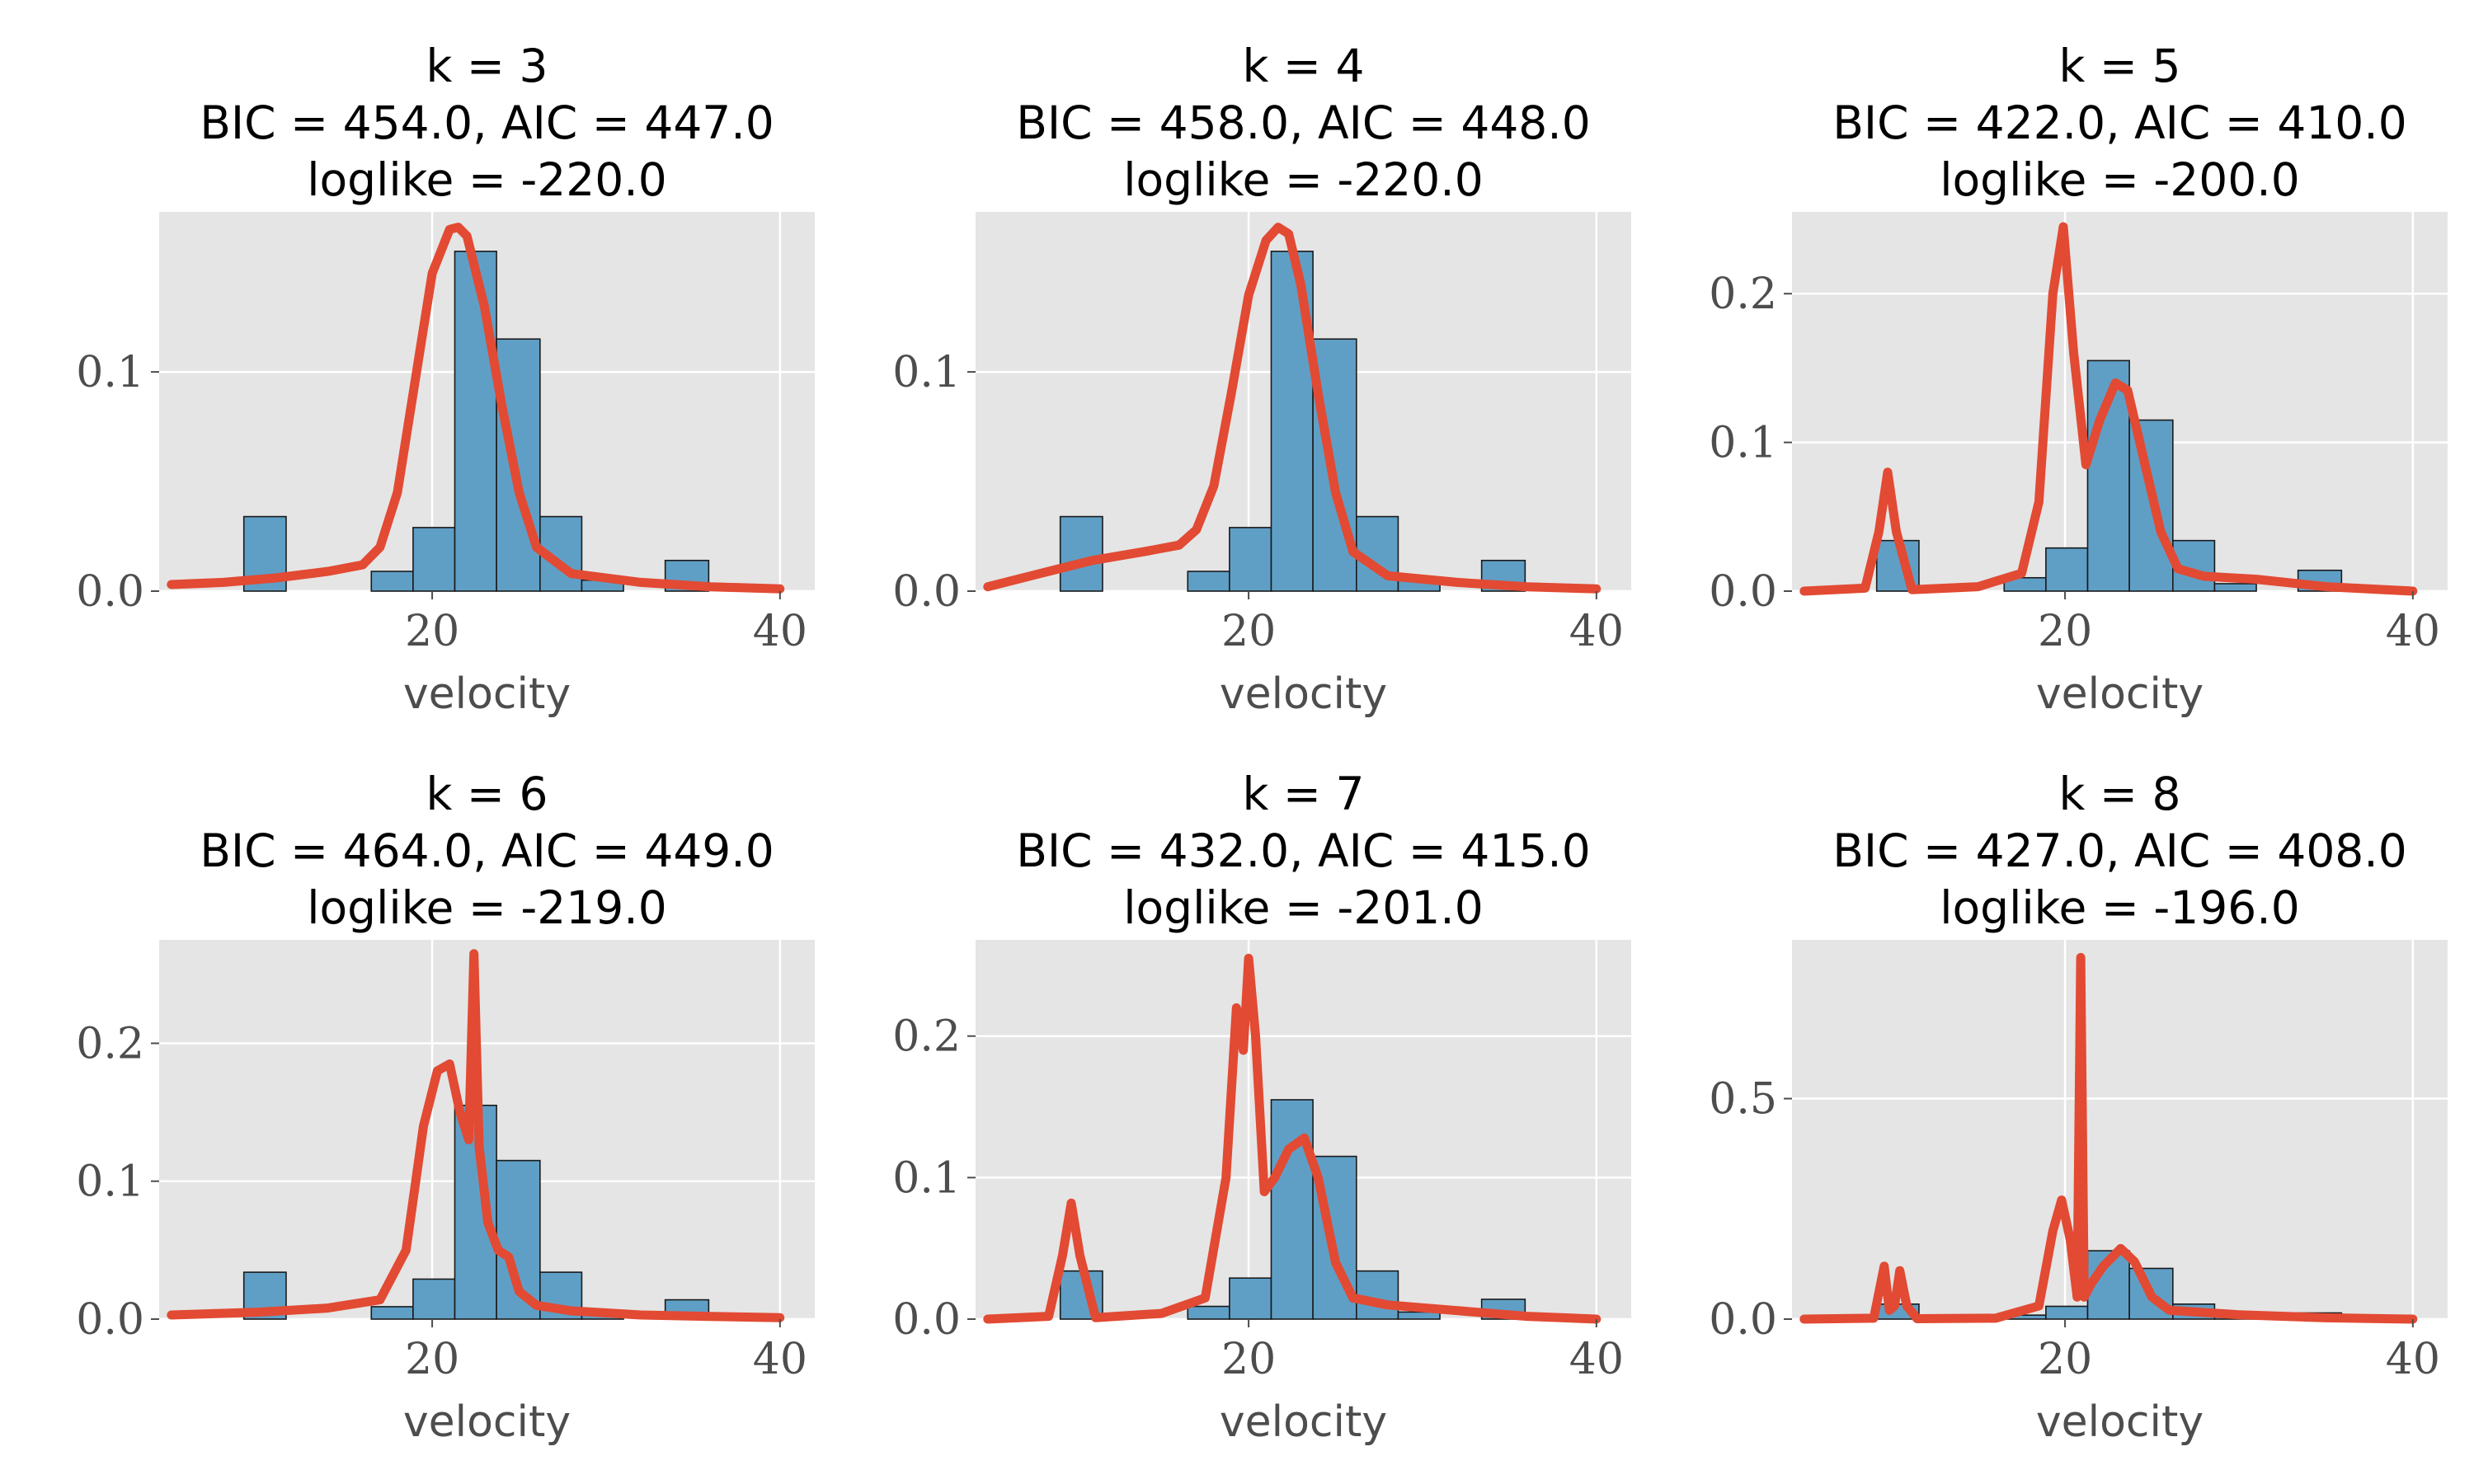 This screenshot has height=1484, width=2474. I want to click on subplot-title-line-2: BIC = 422.0, AIC = 410.0, so click(2119, 122).